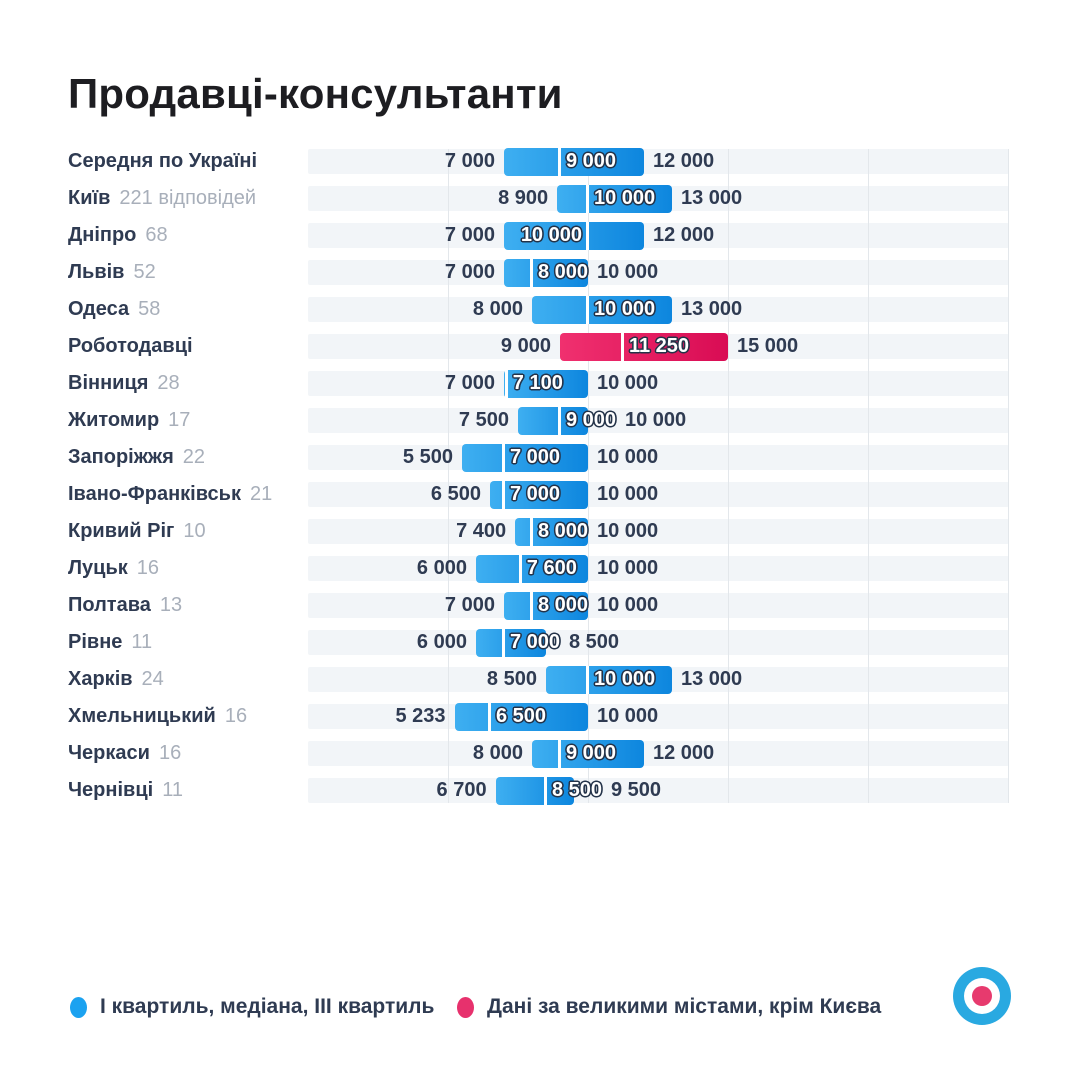  I want to click on q1-value: 8 900, so click(523, 198).